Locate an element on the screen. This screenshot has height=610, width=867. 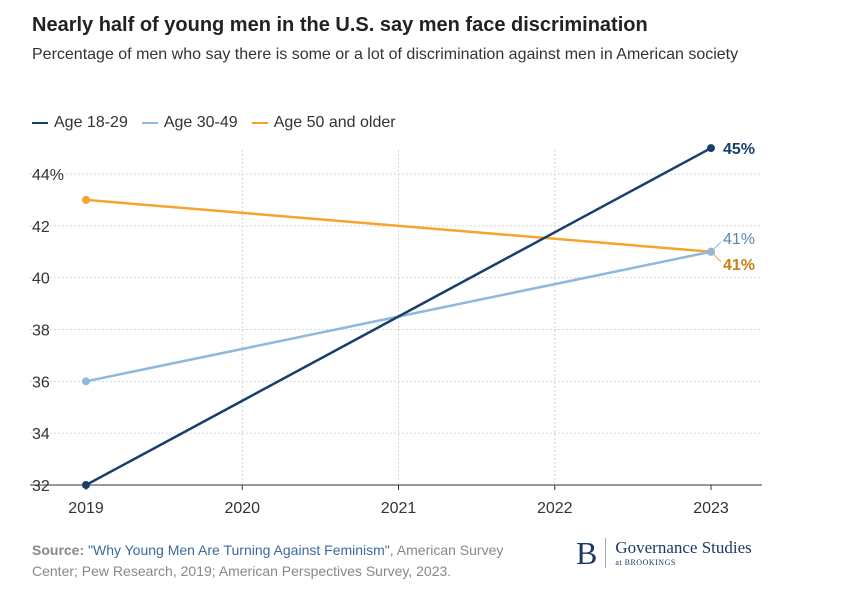
y-tick-label-32: 32 is located at coordinates (41, 486).